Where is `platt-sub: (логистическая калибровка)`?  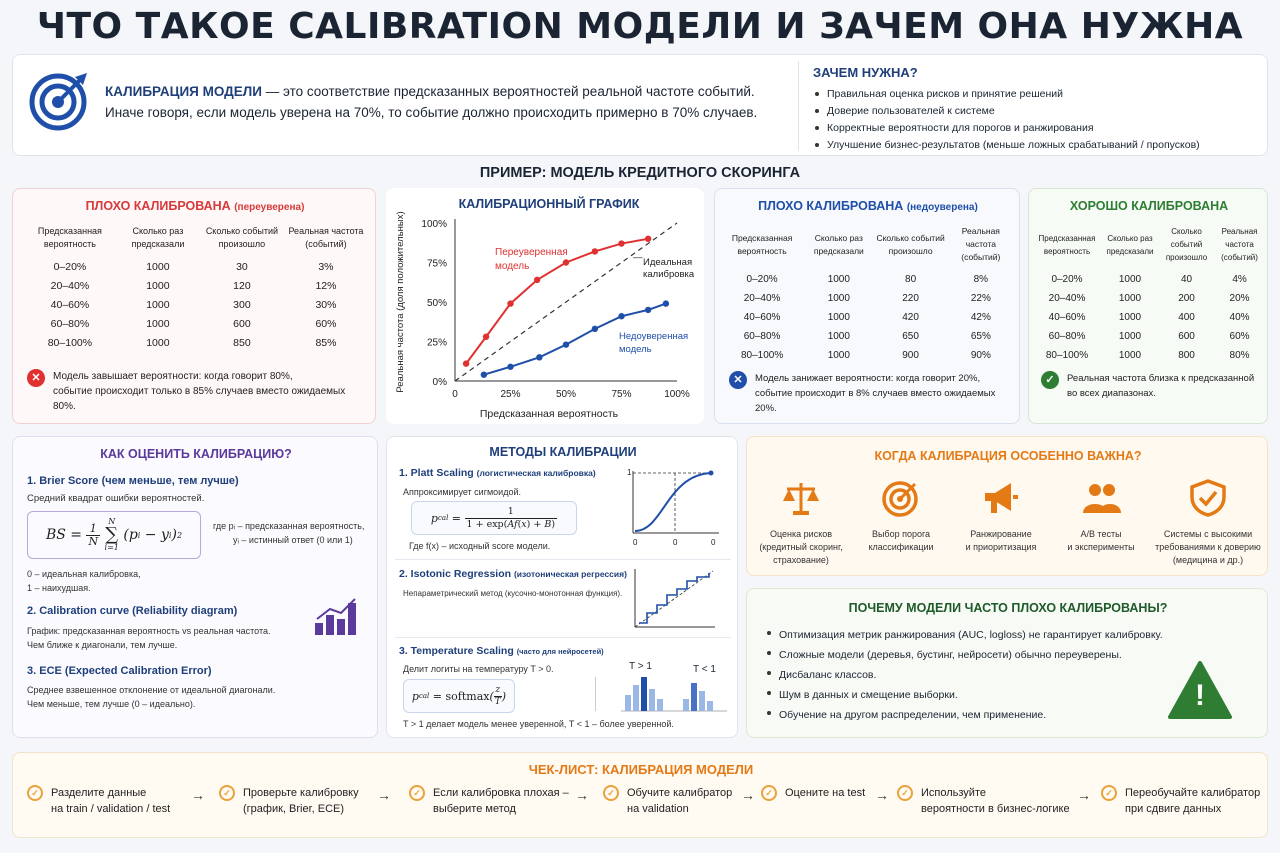 platt-sub: (логистическая калибровка) is located at coordinates (536, 473).